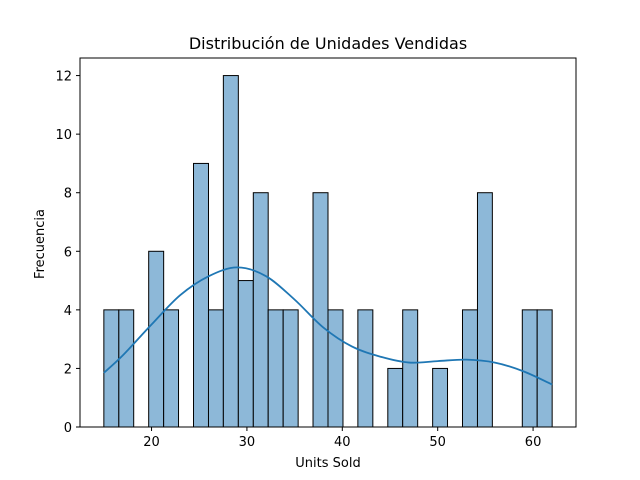 This screenshot has height=480, width=640. Describe the element at coordinates (68, 311) in the screenshot. I see `y-tick-label: 4` at that location.